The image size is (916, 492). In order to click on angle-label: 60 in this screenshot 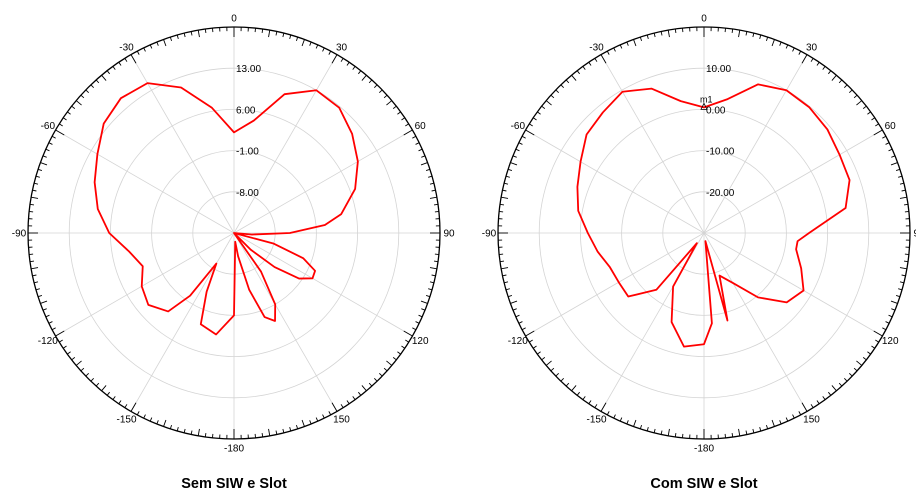, I will do `click(891, 126)`.